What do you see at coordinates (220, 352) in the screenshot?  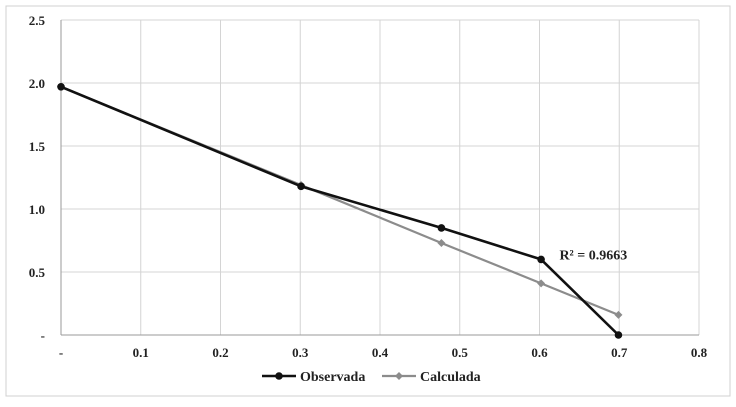 I see `x-tick-label: 0.2` at bounding box center [220, 352].